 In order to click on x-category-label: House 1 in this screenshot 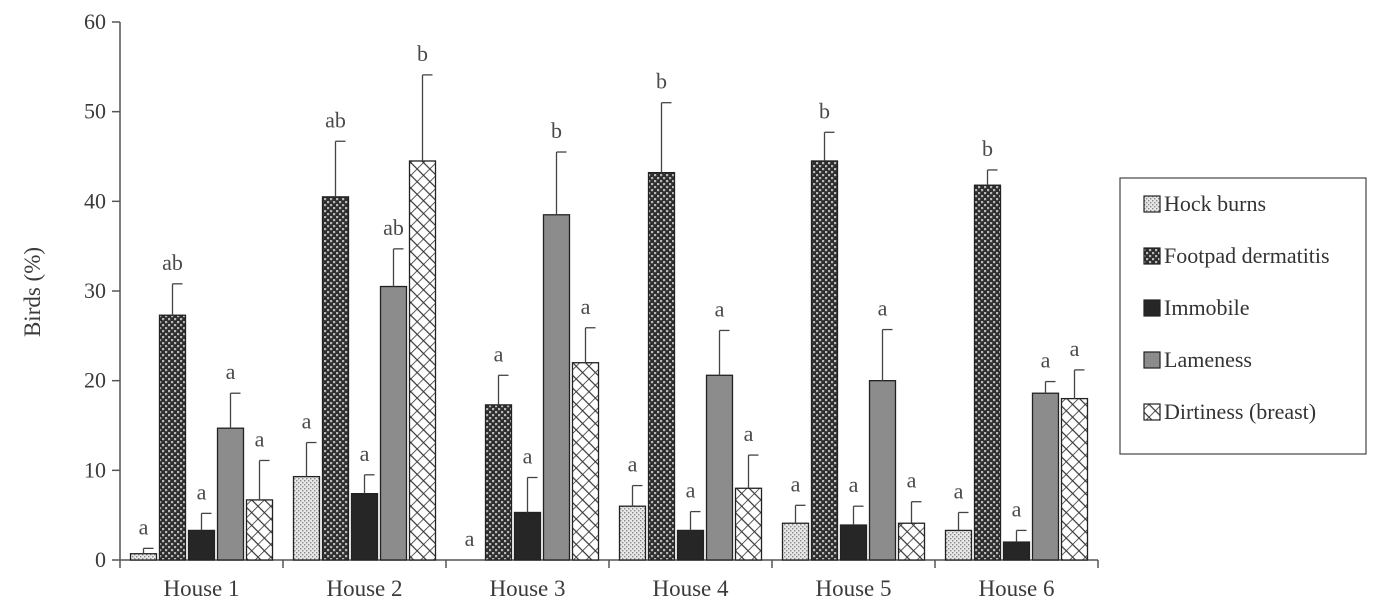, I will do `click(201, 588)`.